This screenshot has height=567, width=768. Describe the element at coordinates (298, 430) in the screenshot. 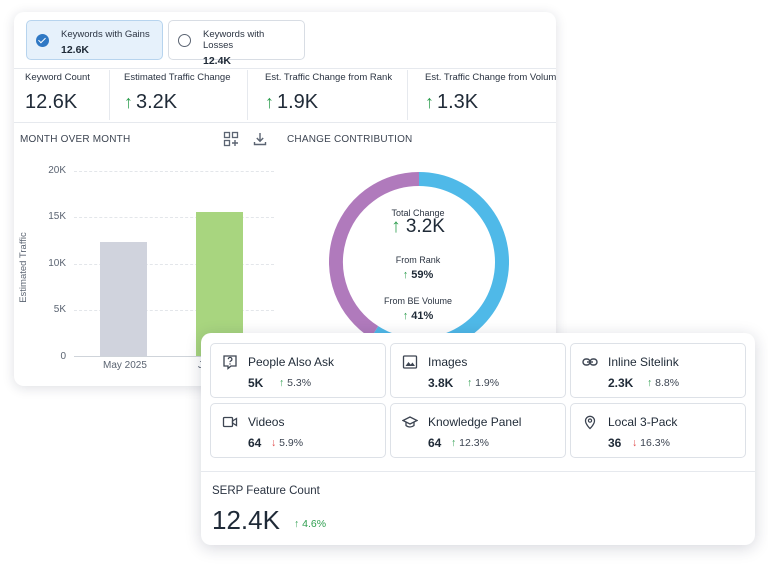

I see `feature-videos: Videos 64 ↓ 5.9%` at that location.